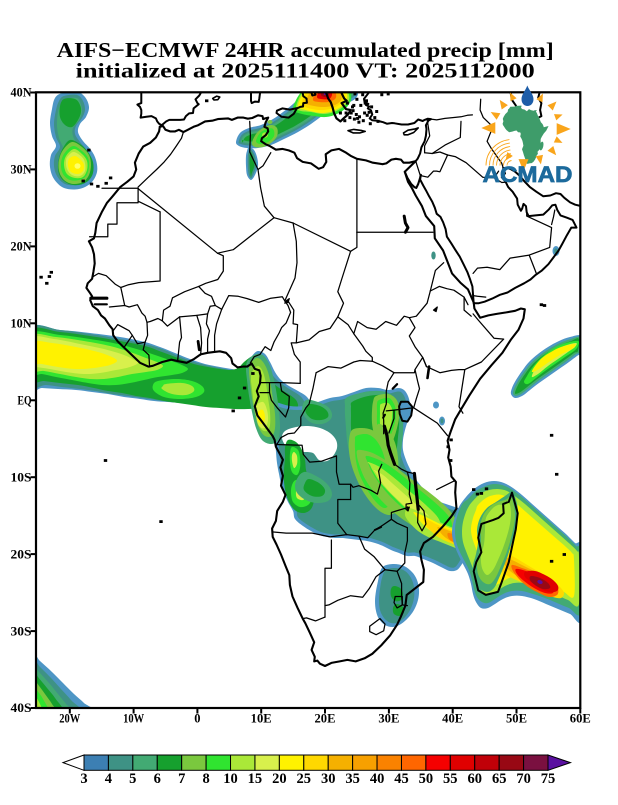  What do you see at coordinates (523, 779) in the screenshot?
I see `svg-text: 70` at bounding box center [523, 779].